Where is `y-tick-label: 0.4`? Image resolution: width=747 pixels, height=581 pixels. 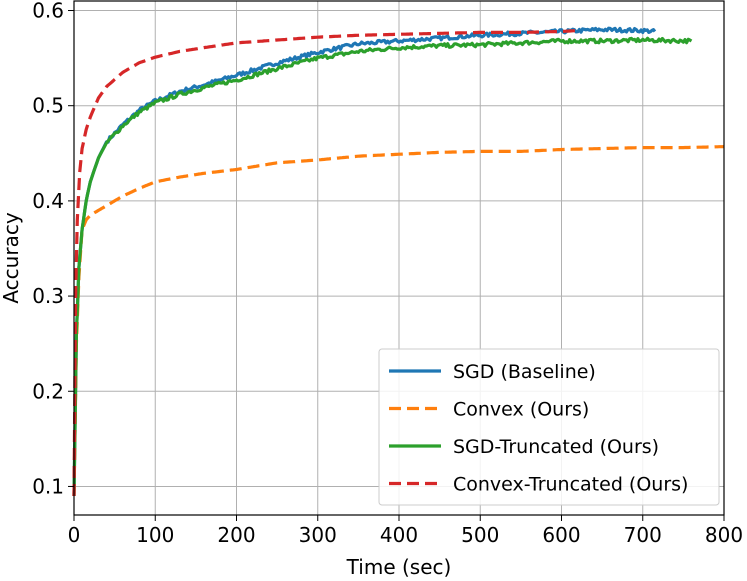
y-tick-label: 0.4 is located at coordinates (48, 201).